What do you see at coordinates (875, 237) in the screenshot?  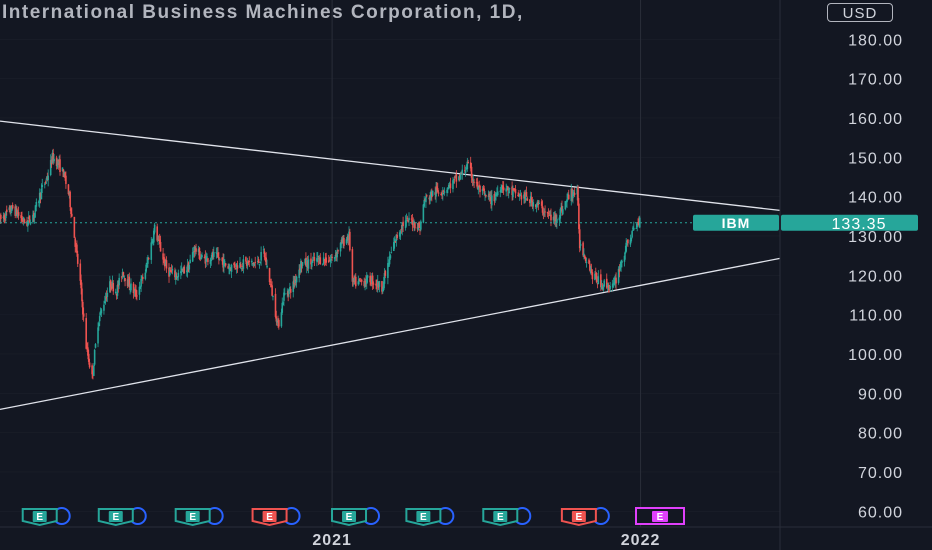 I see `price-tick-label: 130.00` at bounding box center [875, 237].